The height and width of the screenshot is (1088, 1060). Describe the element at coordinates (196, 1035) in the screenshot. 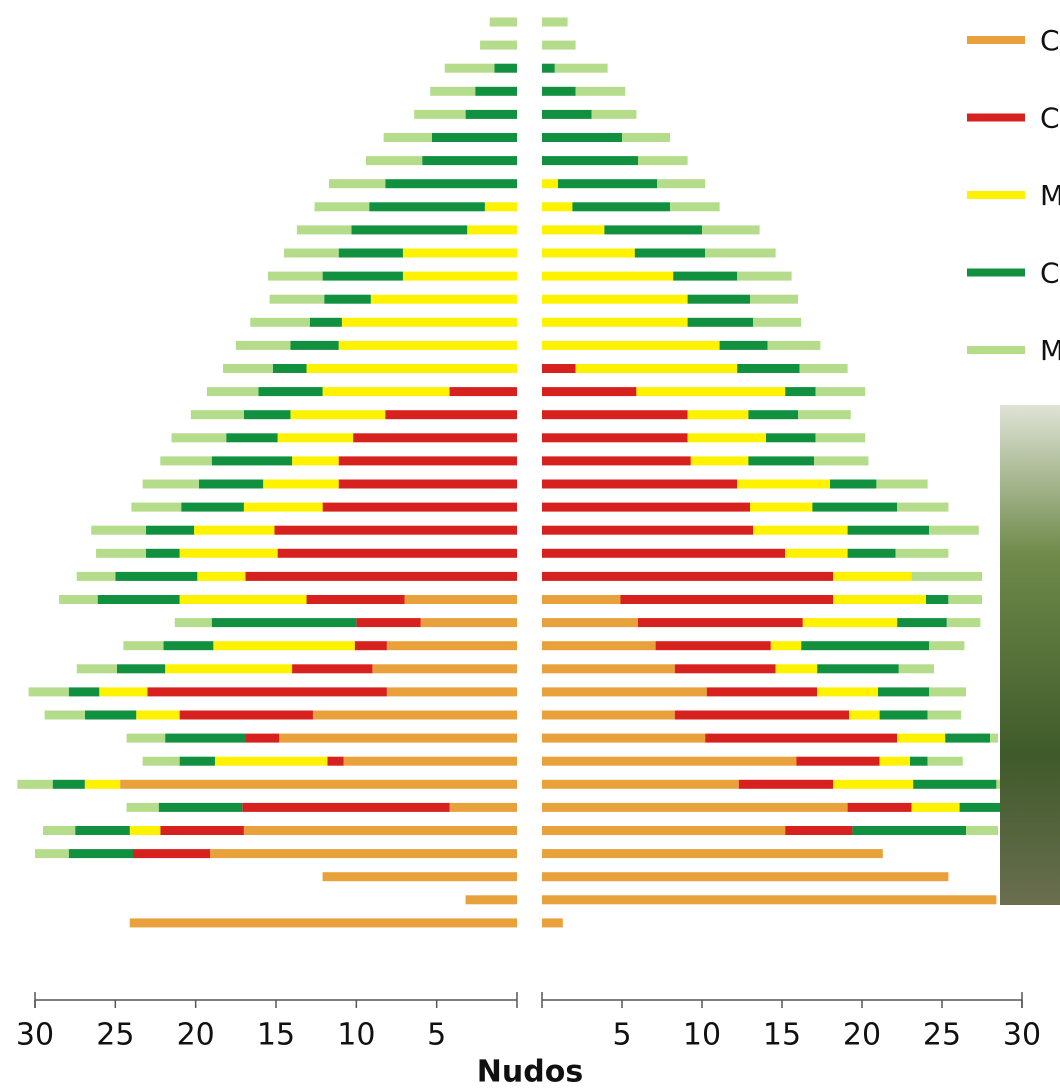

I see `x-tick-label: 20` at that location.